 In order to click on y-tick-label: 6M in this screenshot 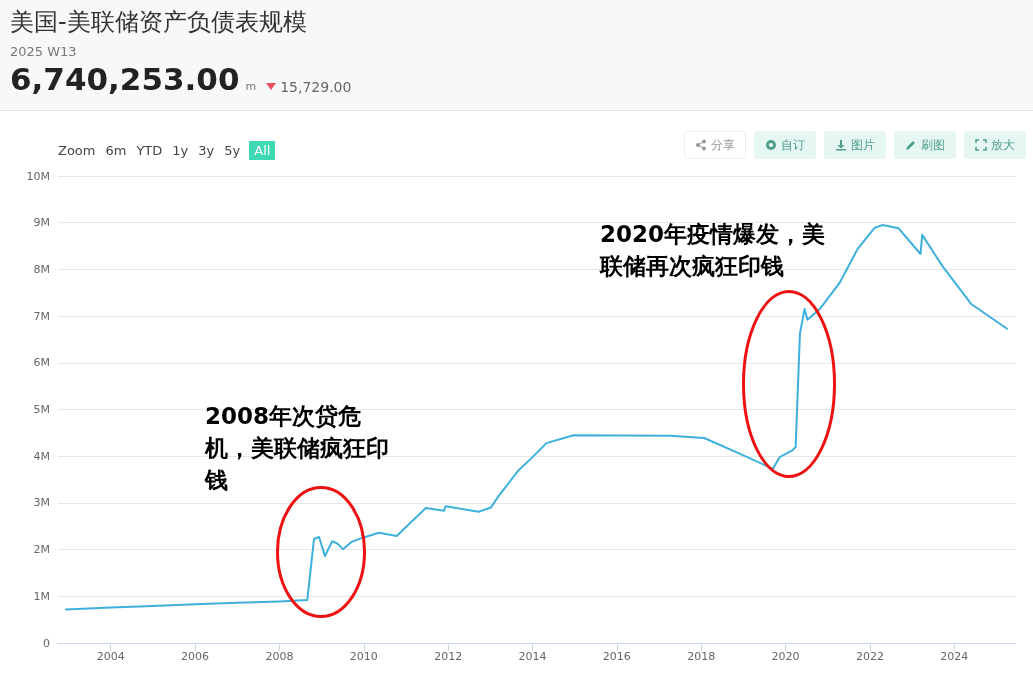, I will do `click(41, 363)`.